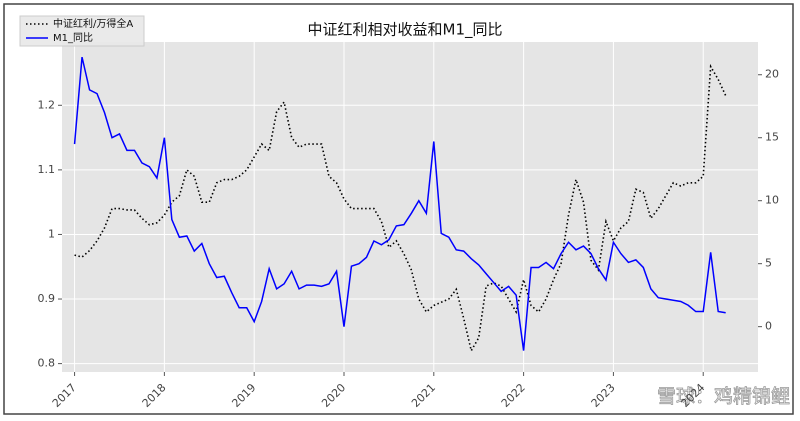  I want to click on y2-tick-label: 20, so click(772, 74).